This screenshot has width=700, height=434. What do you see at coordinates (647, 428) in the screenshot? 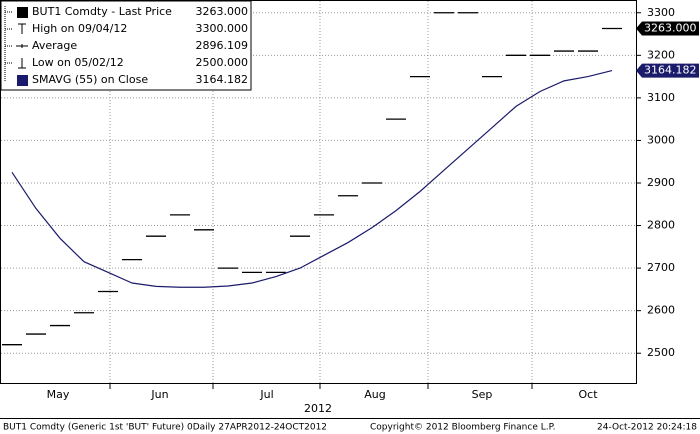
I see `footer-right: 24-Oct-2012 20:24:18` at bounding box center [647, 428].